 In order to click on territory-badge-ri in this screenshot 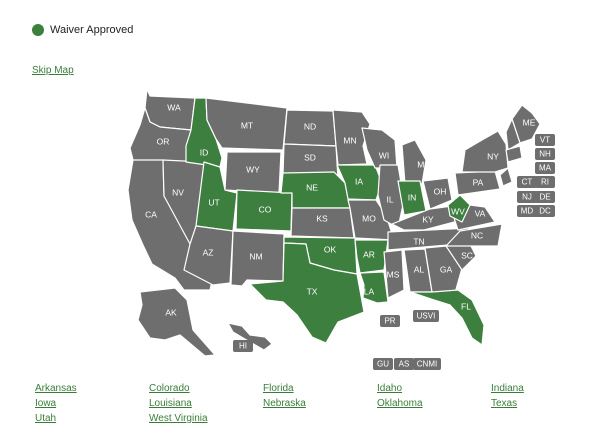, I will do `click(545, 182)`.